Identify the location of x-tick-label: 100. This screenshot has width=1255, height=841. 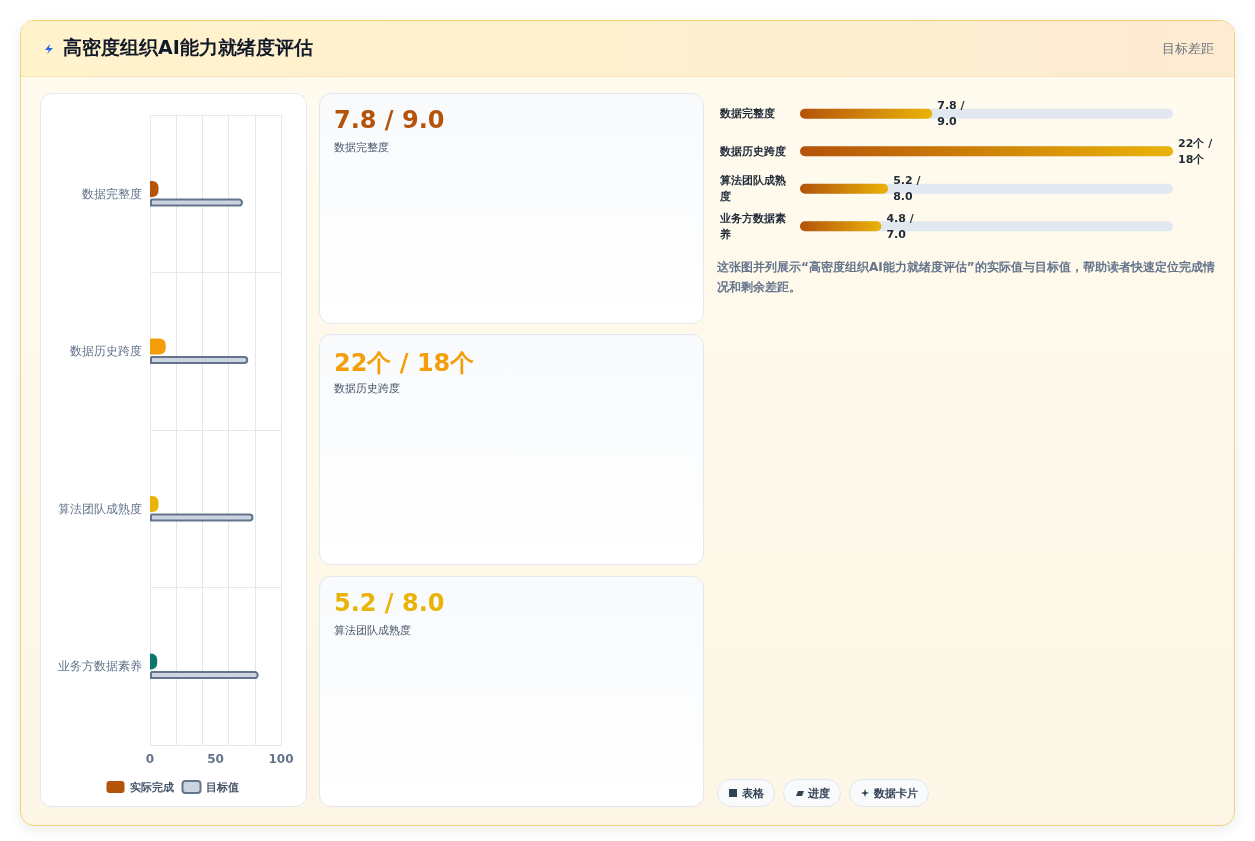
(281, 759).